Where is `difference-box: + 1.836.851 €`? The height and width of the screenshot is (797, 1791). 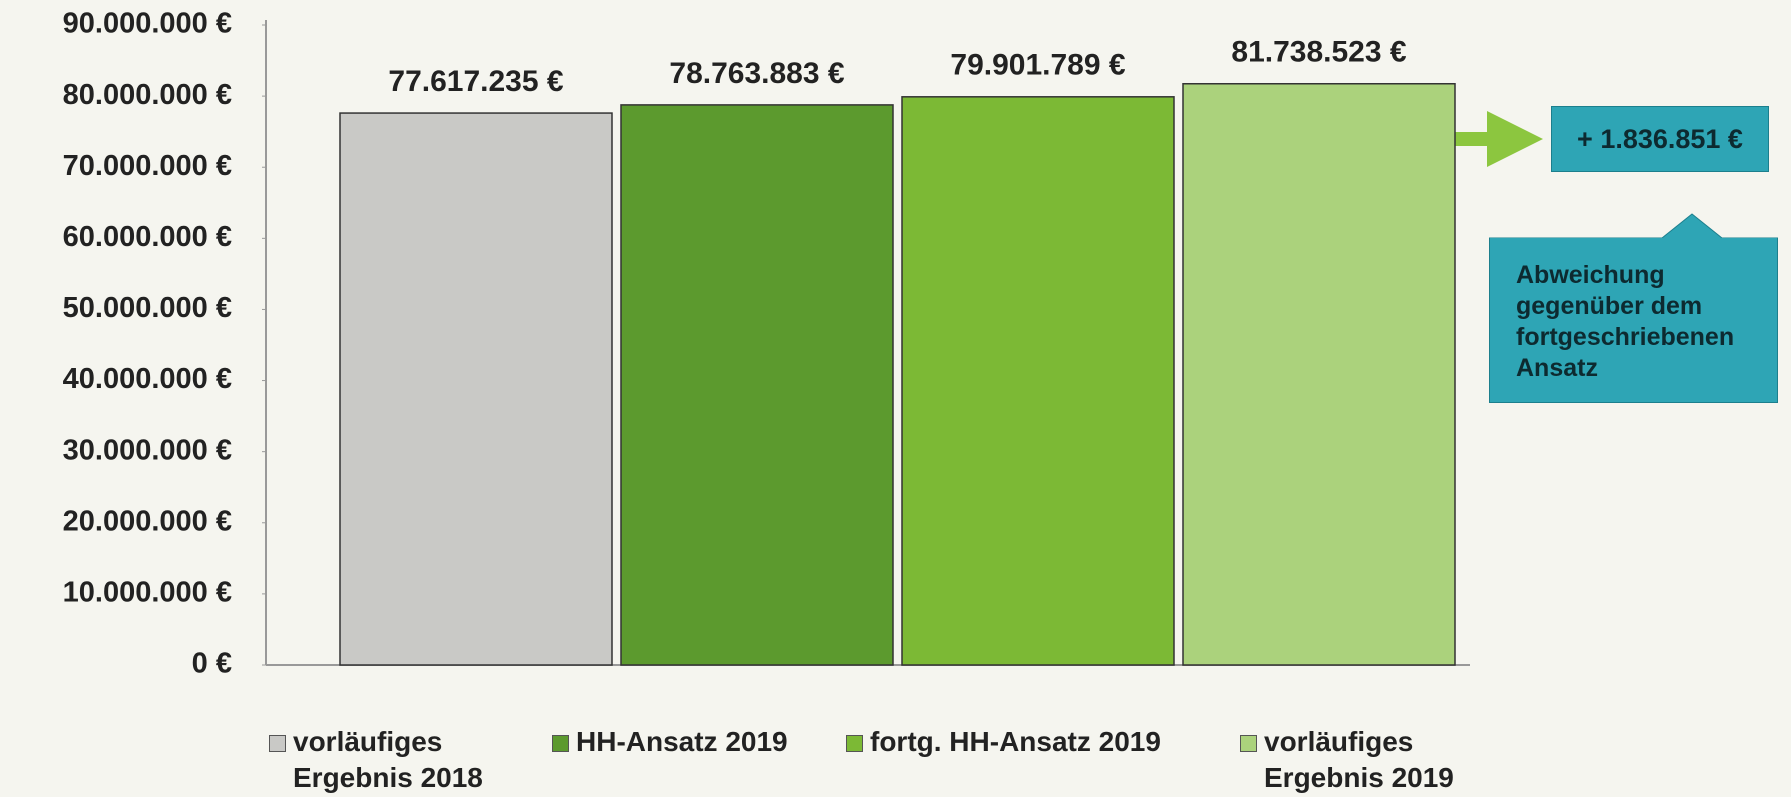
difference-box: + 1.836.851 € is located at coordinates (1660, 139).